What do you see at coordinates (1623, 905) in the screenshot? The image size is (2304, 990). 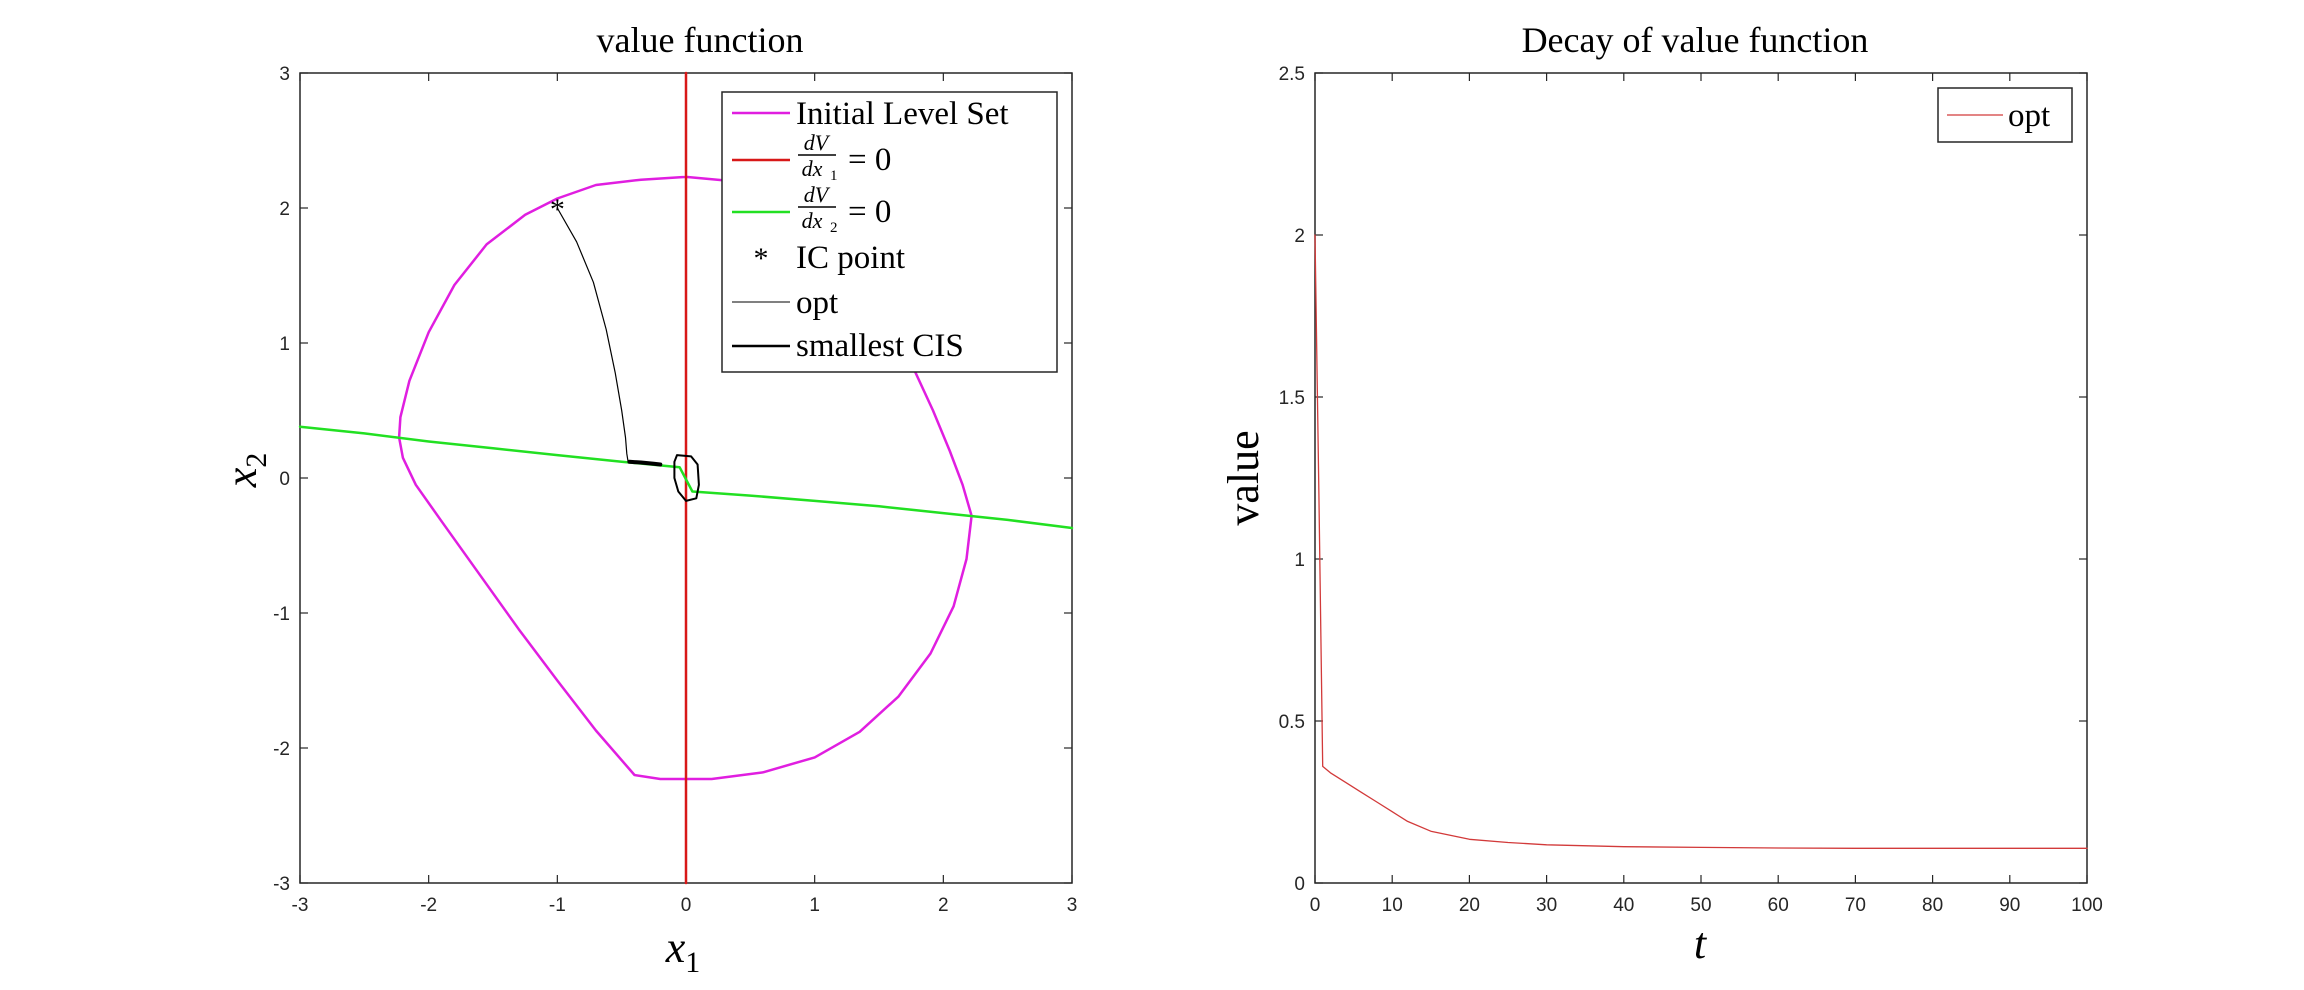 I see `right-xtick-label: 40` at bounding box center [1623, 905].